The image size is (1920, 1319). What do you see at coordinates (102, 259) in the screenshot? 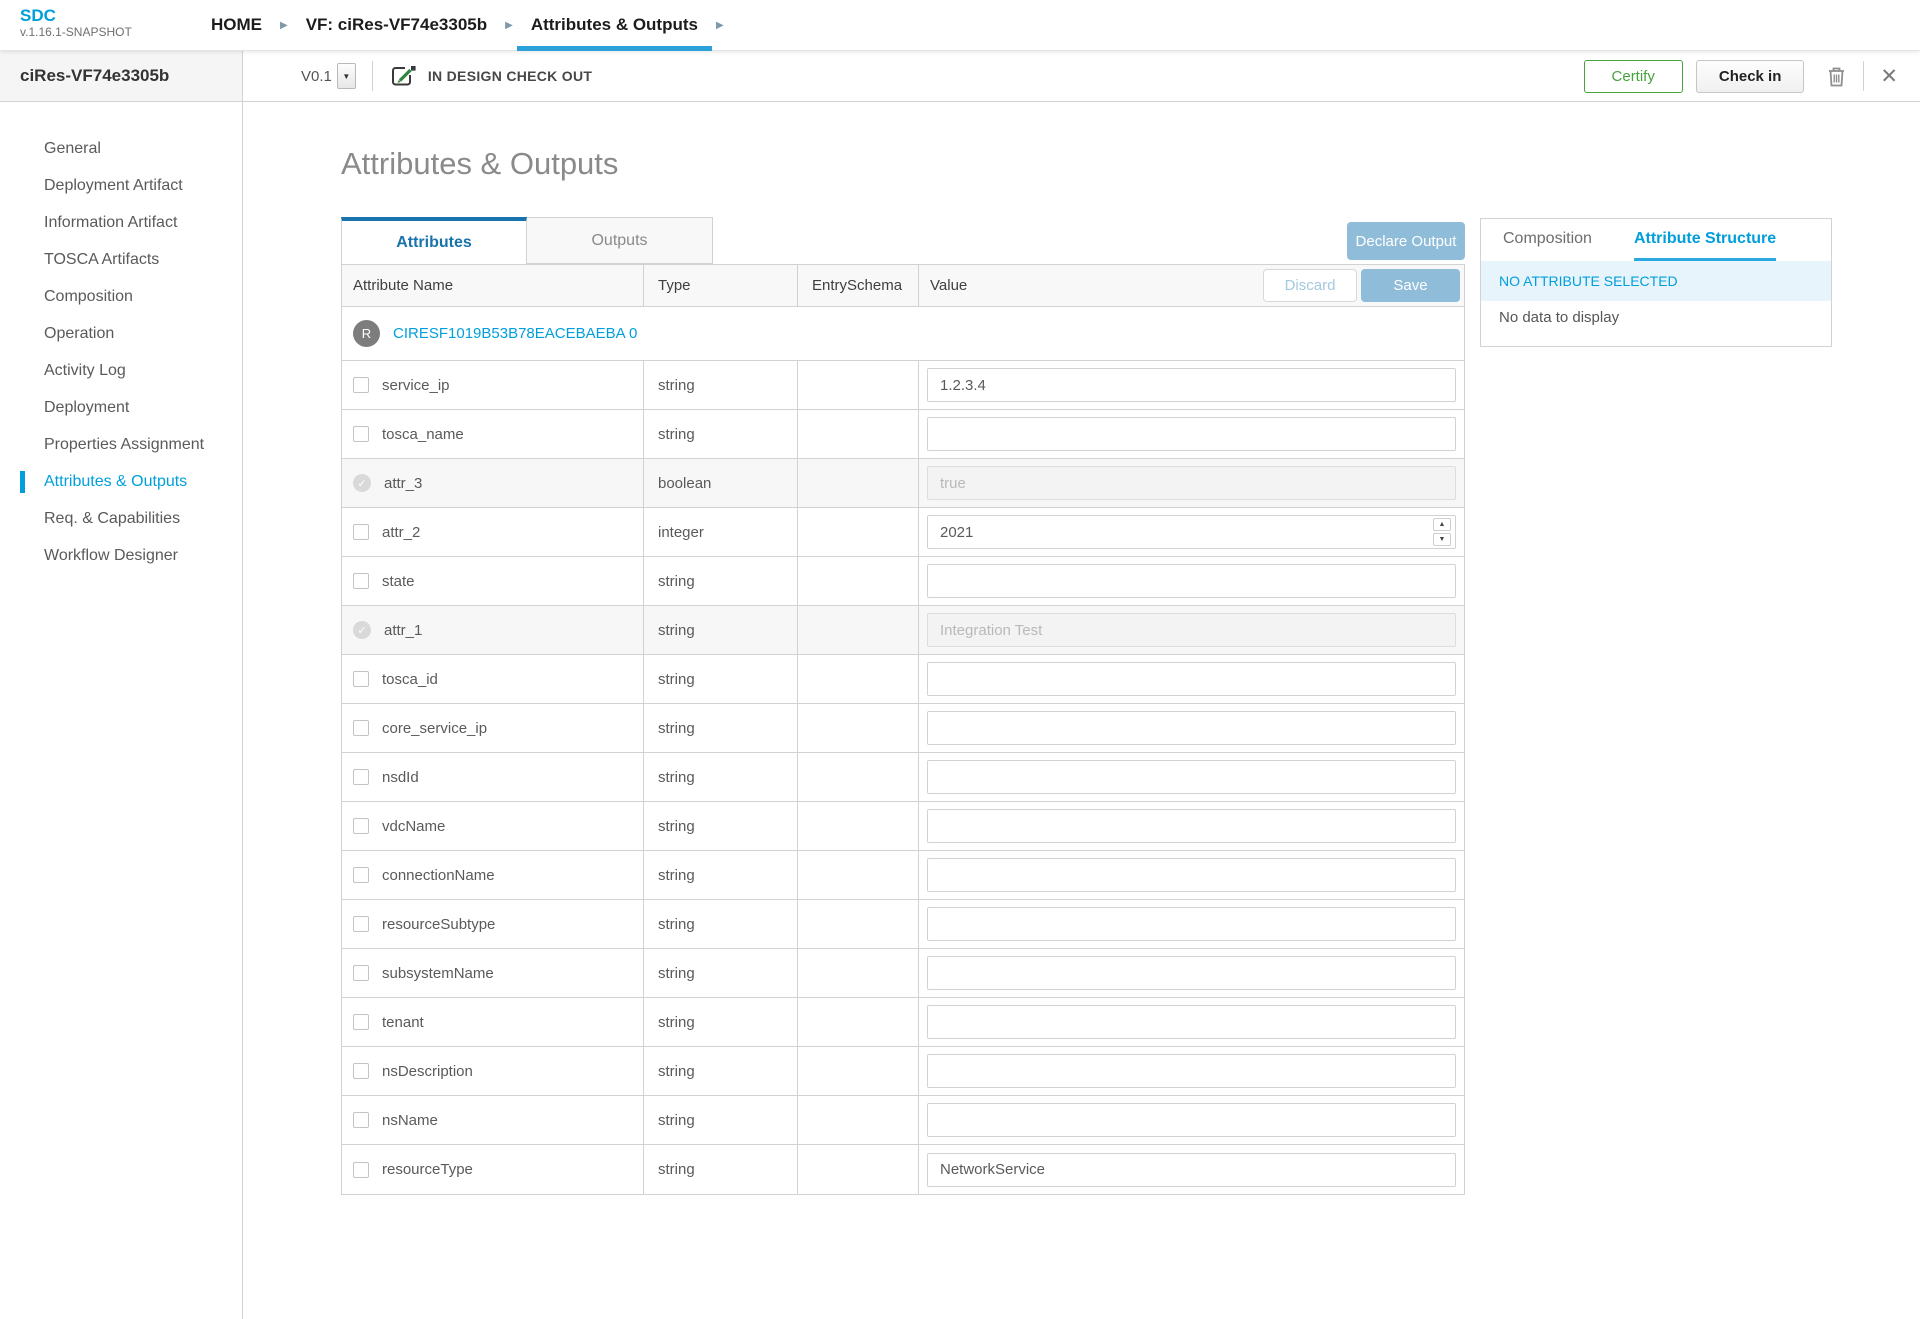
I see `sidebar-item-tosca-artifacts: TOSCA Artifacts` at bounding box center [102, 259].